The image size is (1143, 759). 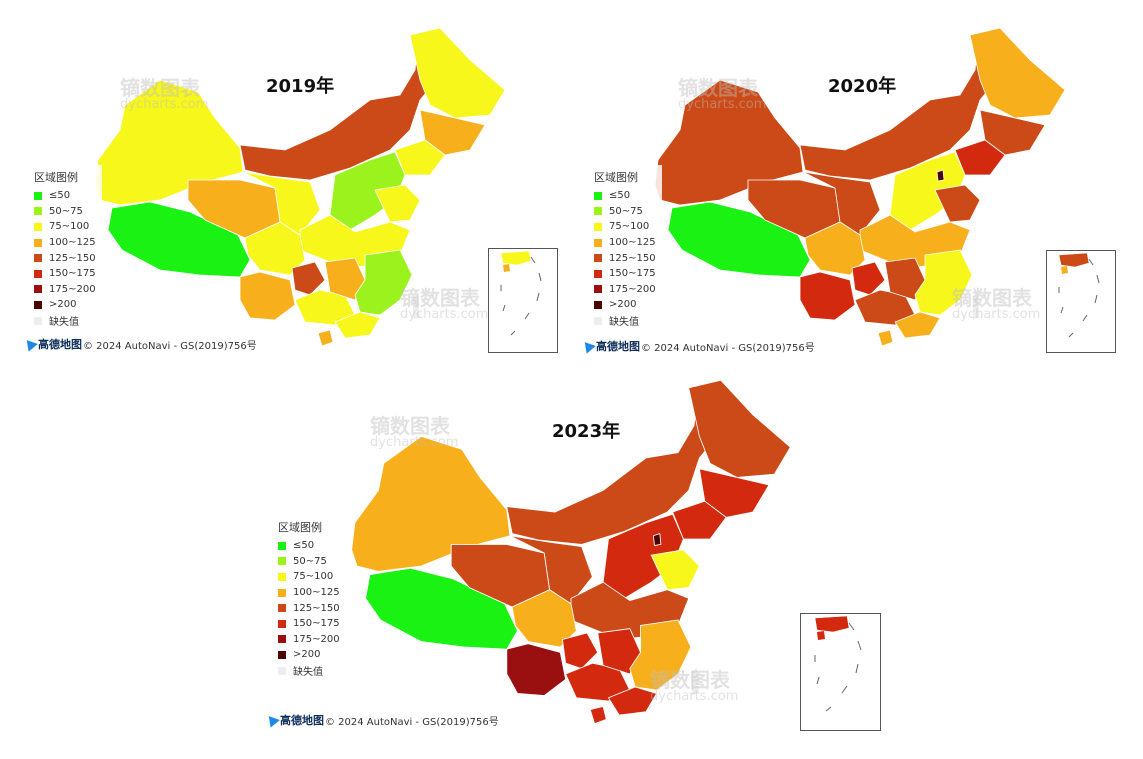 I want to click on legend-label: 缺失值, so click(x=64, y=323).